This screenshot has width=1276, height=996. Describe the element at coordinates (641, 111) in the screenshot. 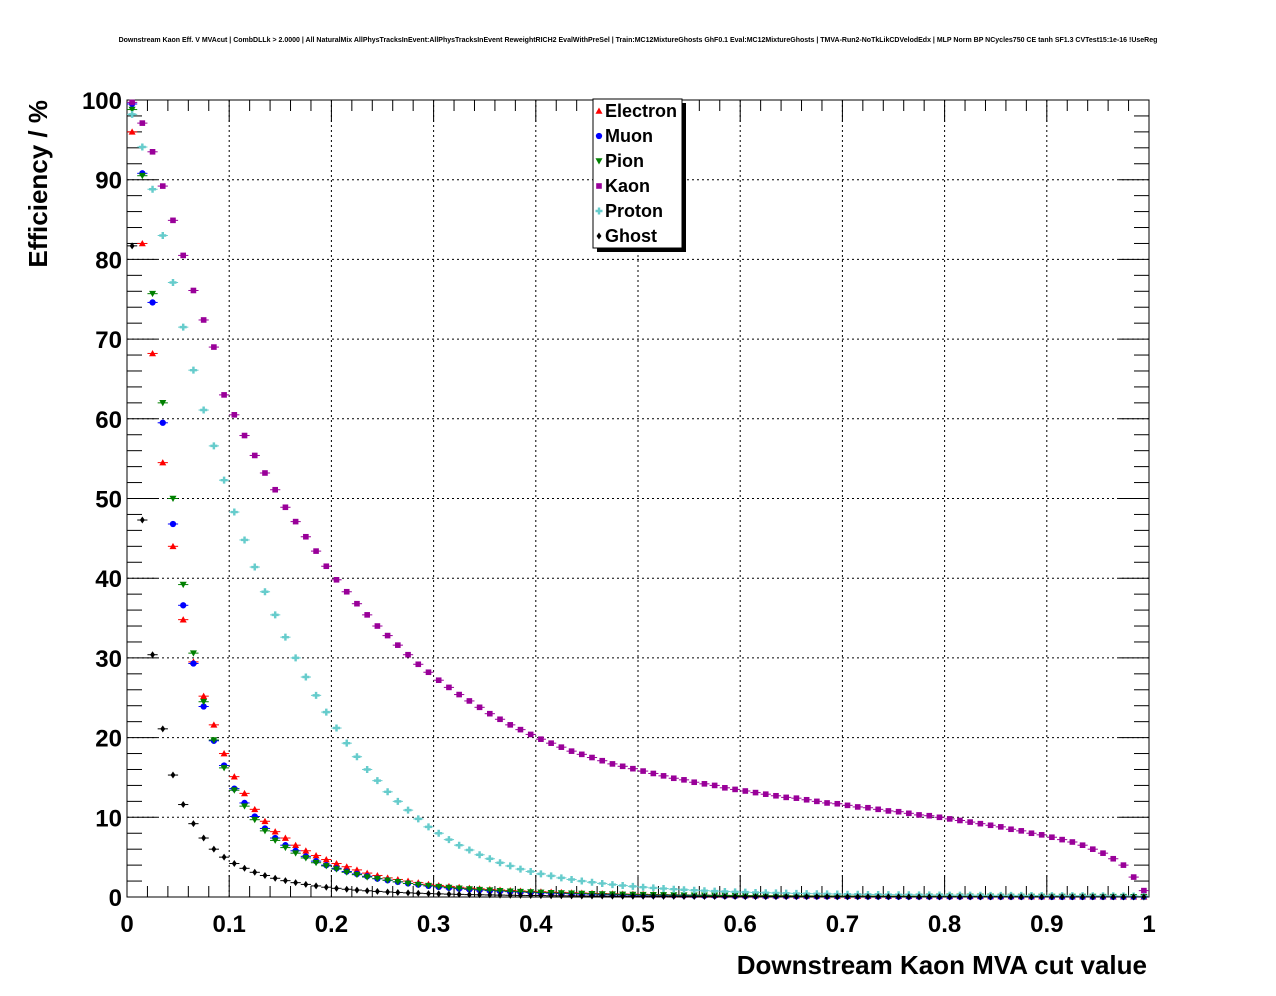

I see `legend-label-electron: Electron` at that location.